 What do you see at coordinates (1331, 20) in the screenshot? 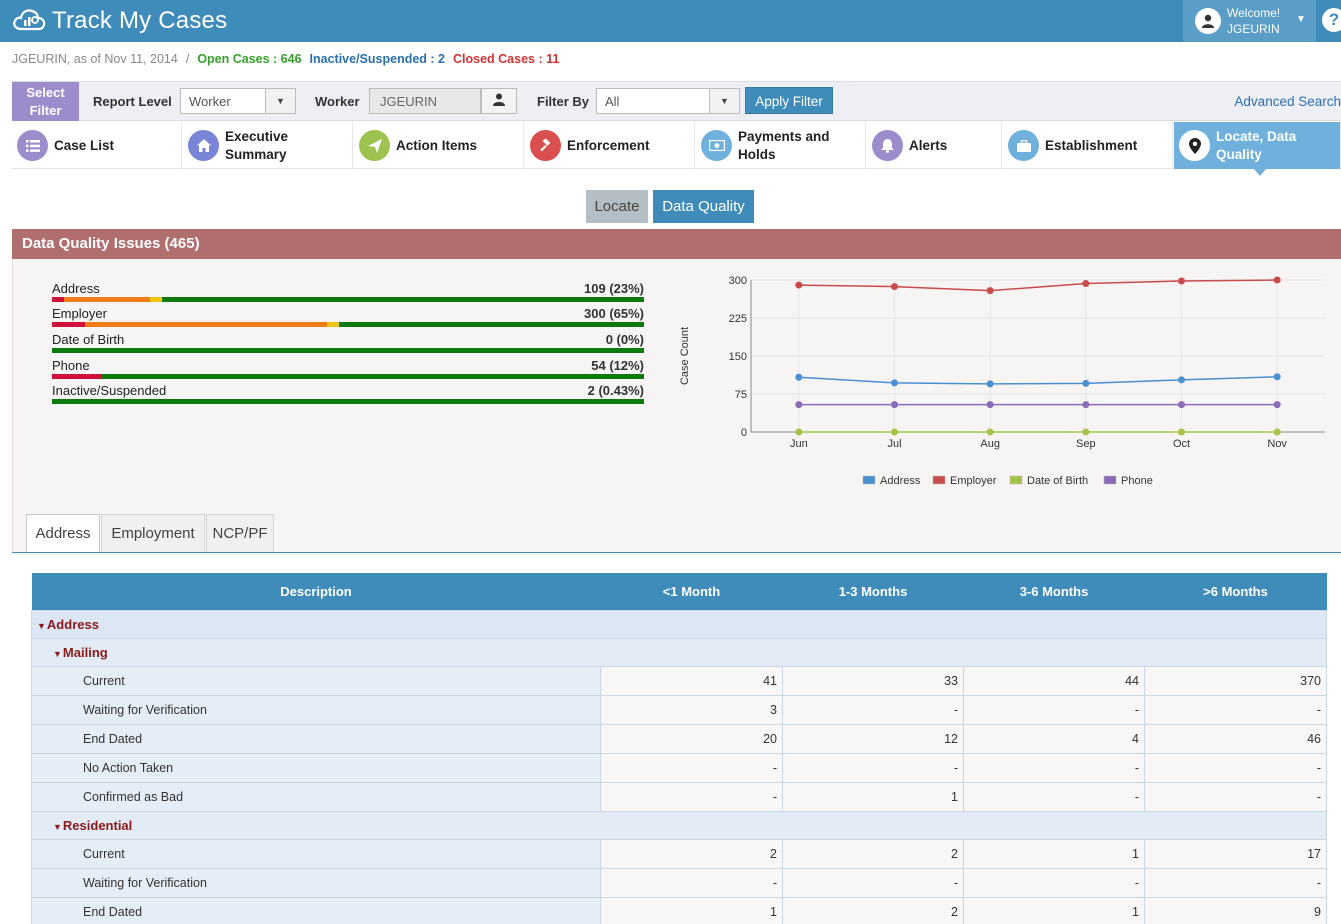
I see `help-icon: ?` at bounding box center [1331, 20].